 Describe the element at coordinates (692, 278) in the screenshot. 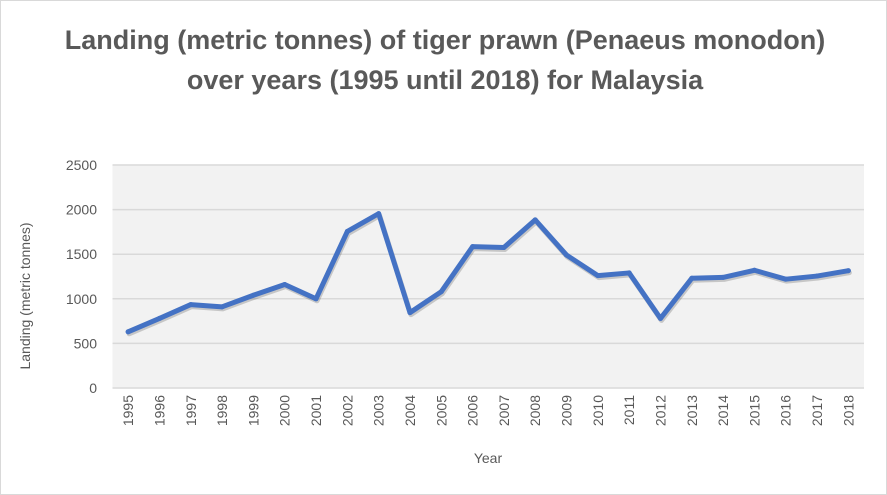

I see `data-point-2013` at that location.